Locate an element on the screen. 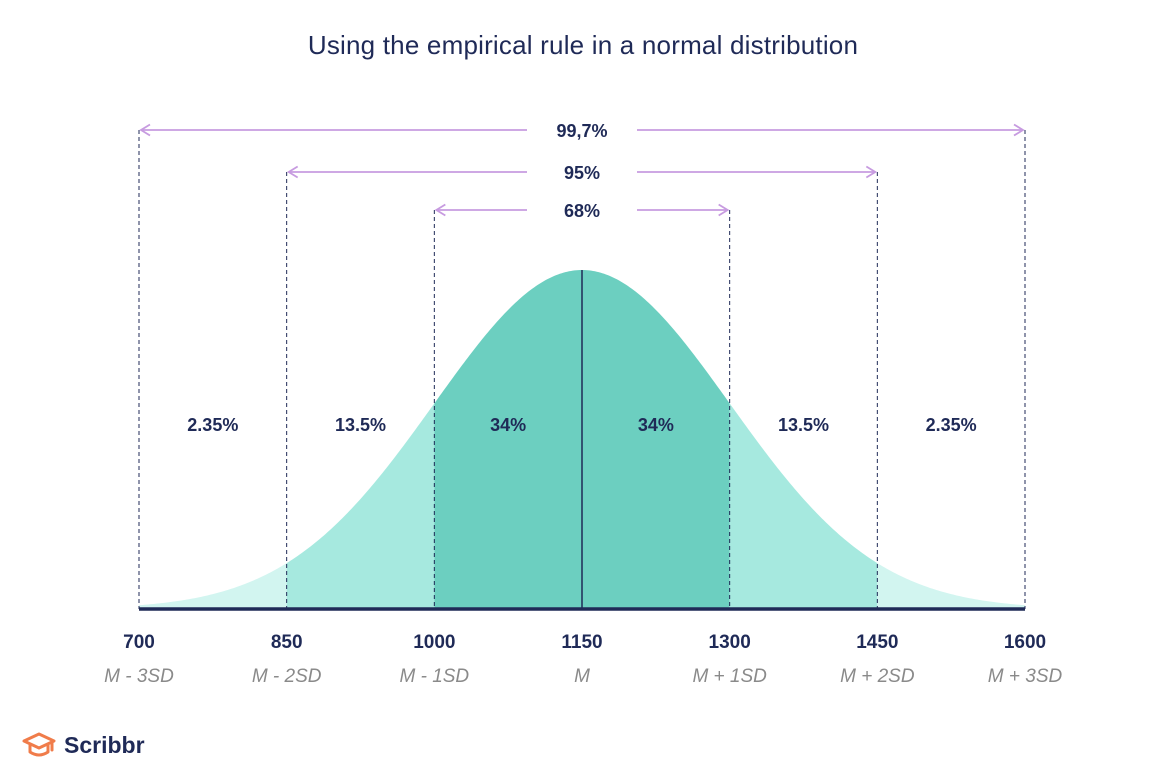 Image resolution: width=1166 pixels, height=784 pixels. tick-label-1: 850 is located at coordinates (287, 642).